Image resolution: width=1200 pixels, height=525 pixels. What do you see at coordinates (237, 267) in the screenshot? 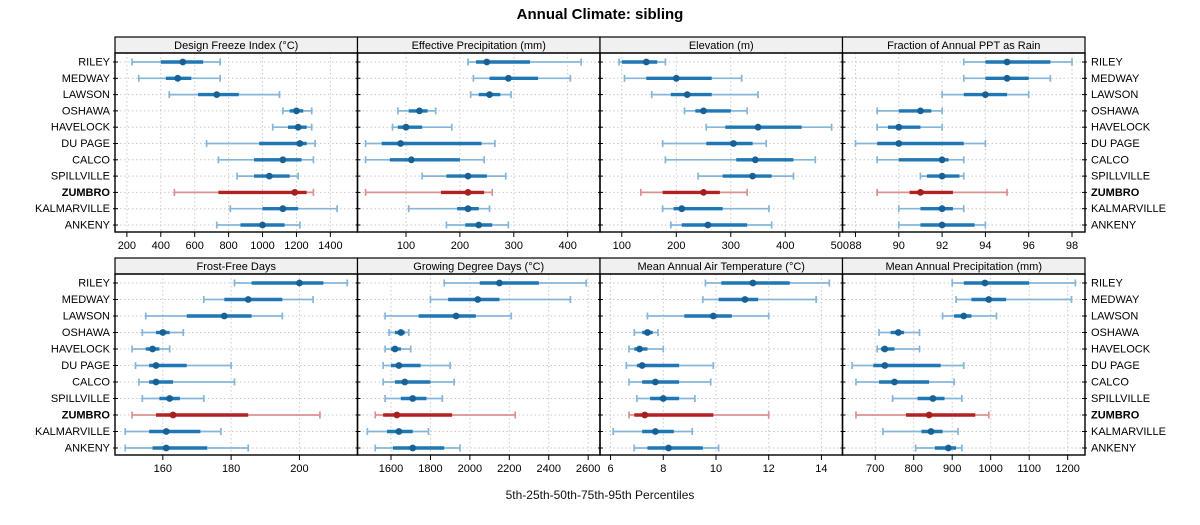
I see `panel-title: Frost-Free Days` at bounding box center [237, 267].